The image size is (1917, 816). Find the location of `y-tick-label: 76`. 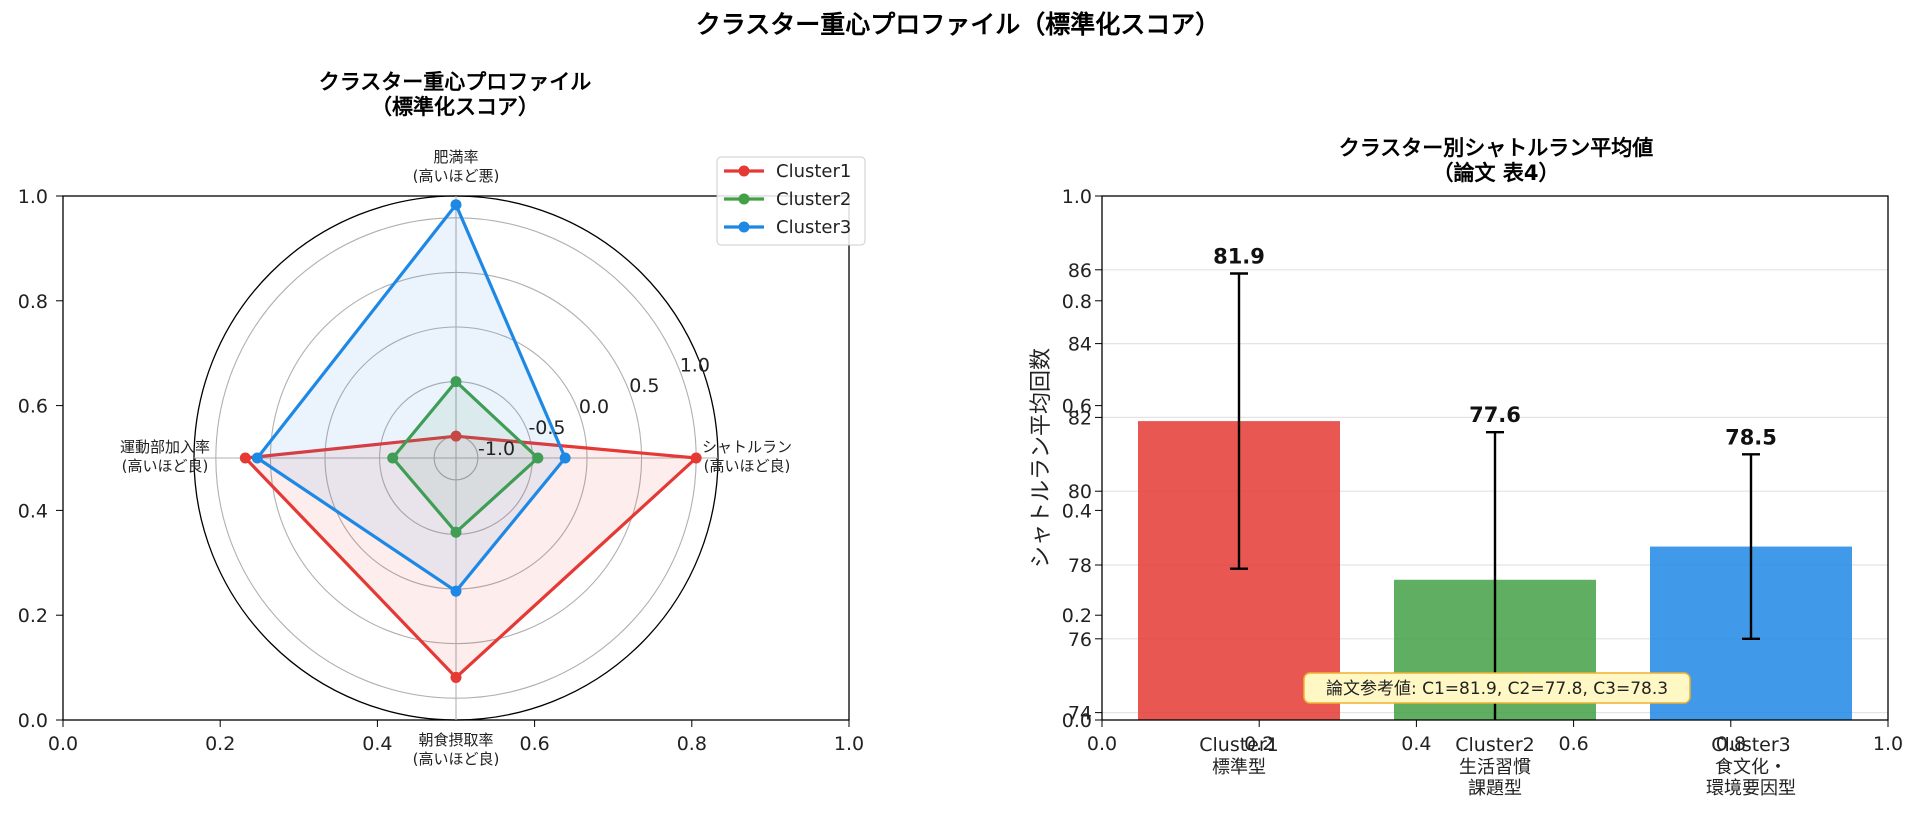

y-tick-label: 76 is located at coordinates (1080, 640).